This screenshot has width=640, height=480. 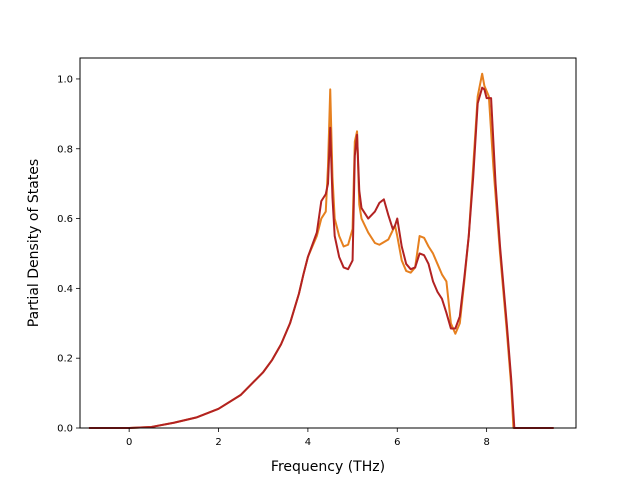 I want to click on x-axis-label: Frequency (THz), so click(x=328, y=467).